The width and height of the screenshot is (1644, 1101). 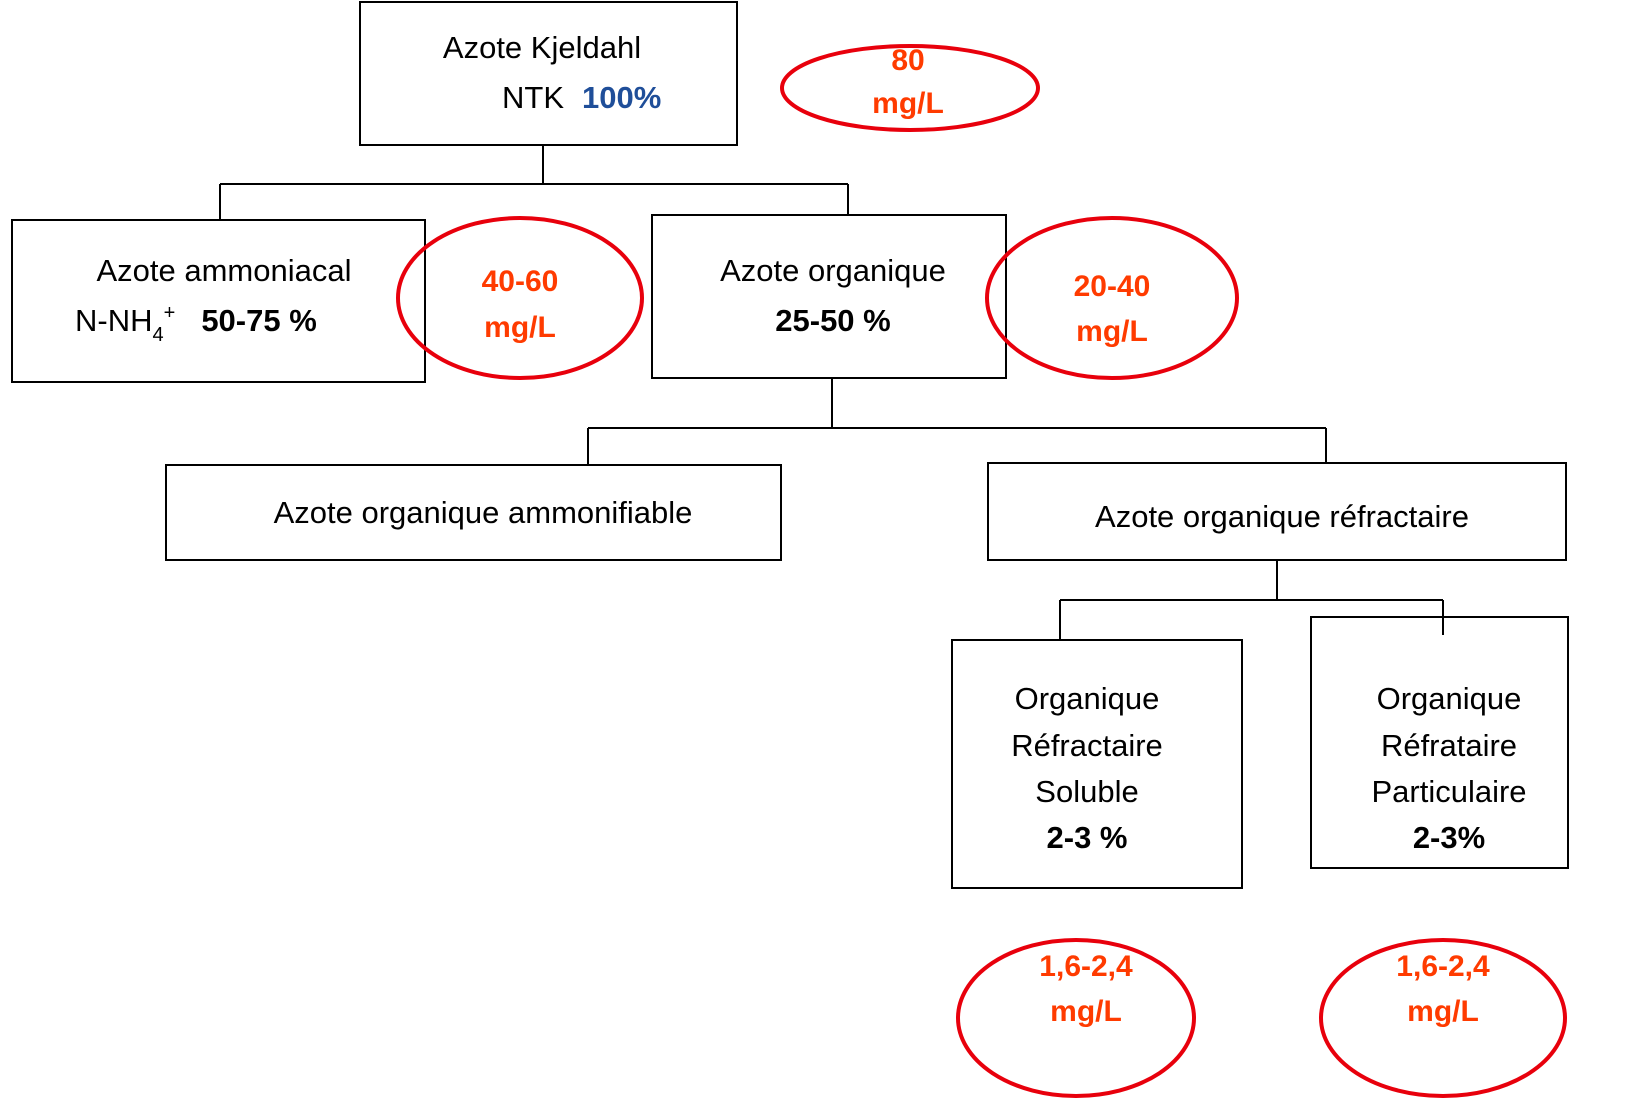 What do you see at coordinates (170, 313) in the screenshot?
I see `text-part: +` at bounding box center [170, 313].